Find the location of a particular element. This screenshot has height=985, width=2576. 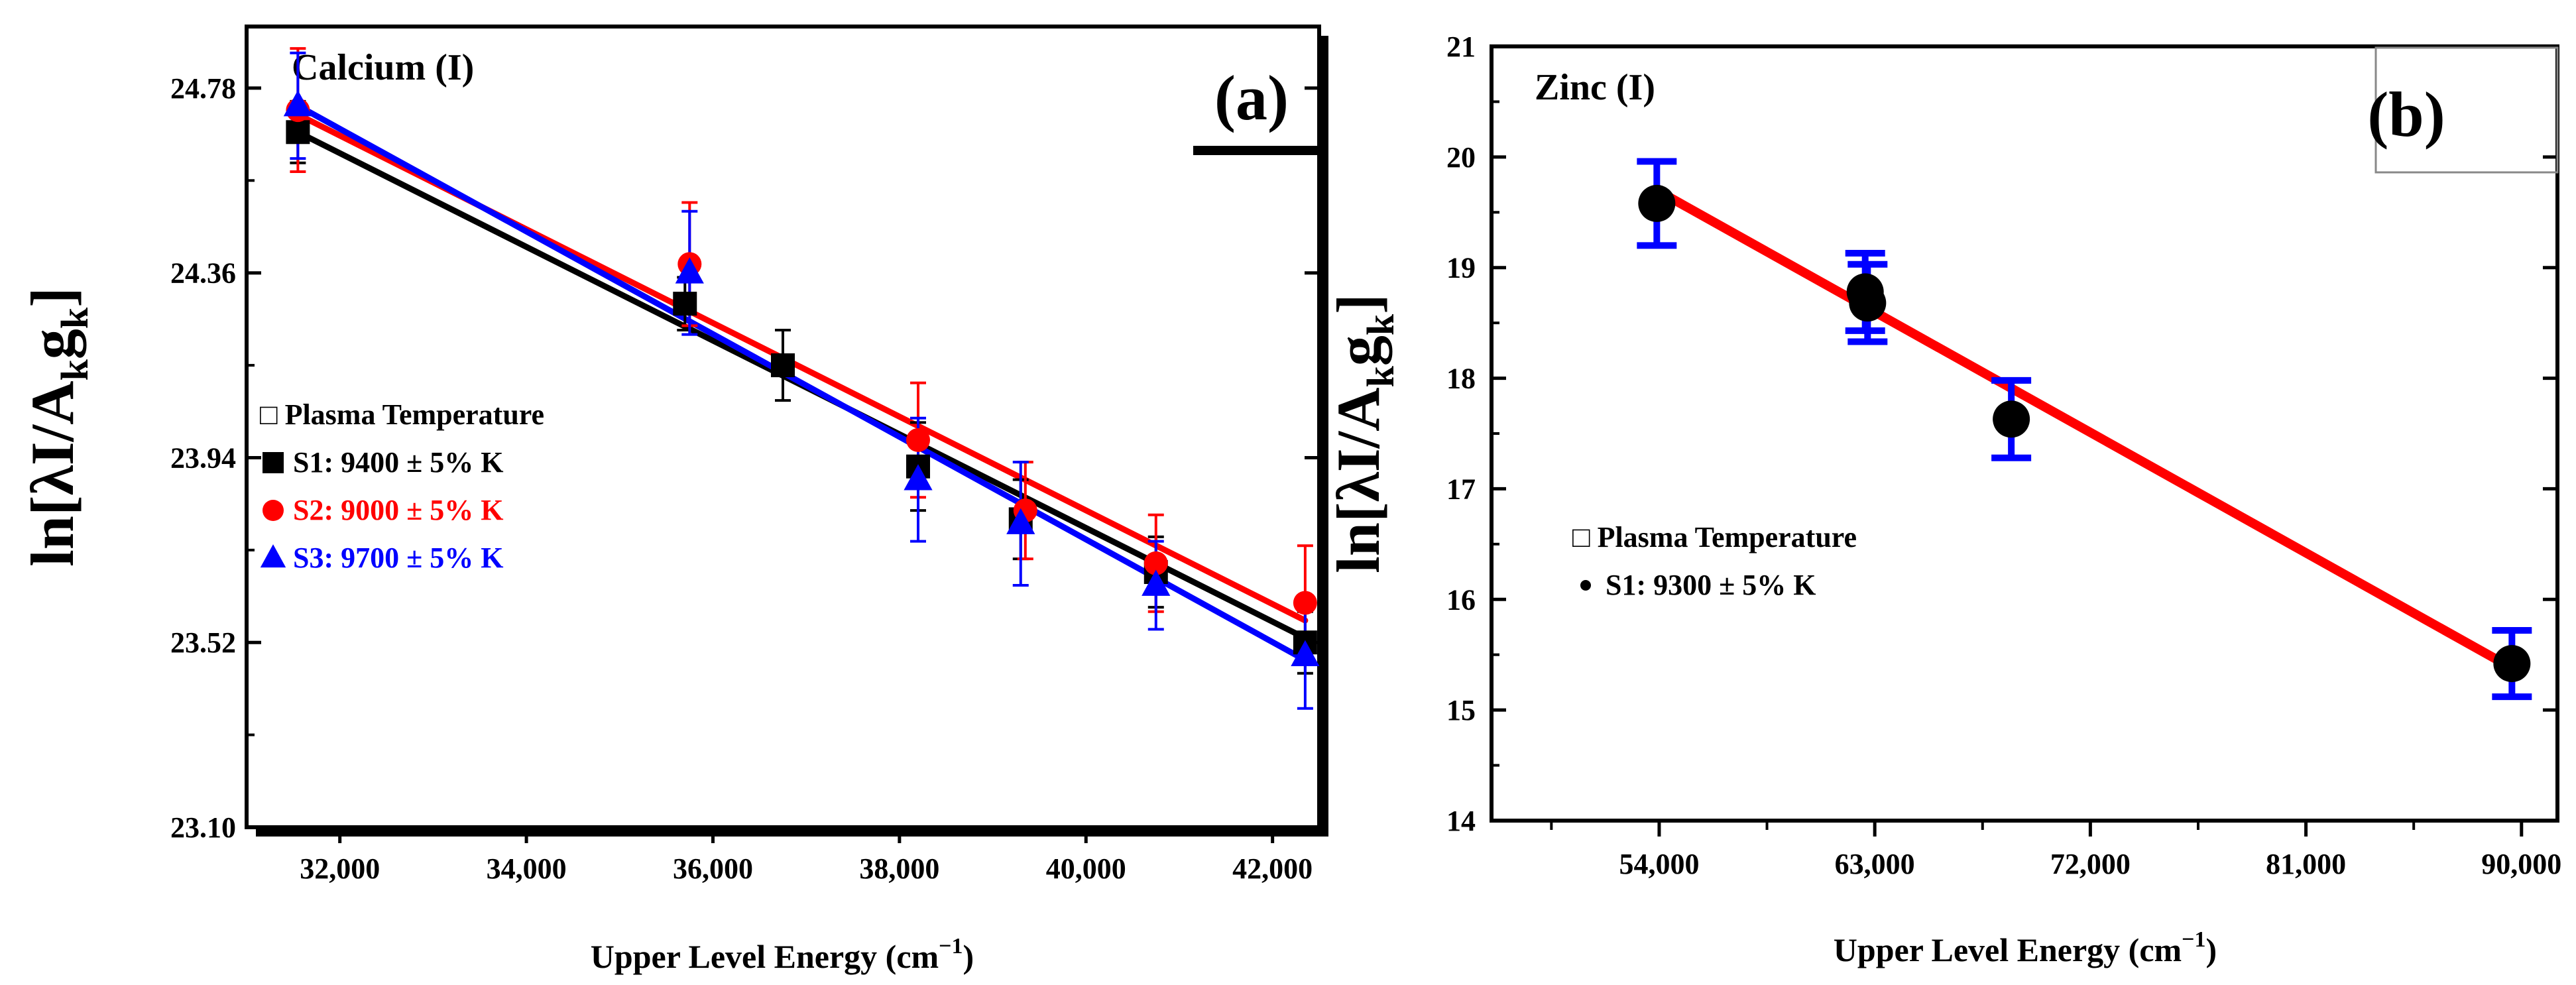

y-tick-label: 14 is located at coordinates (1461, 821).